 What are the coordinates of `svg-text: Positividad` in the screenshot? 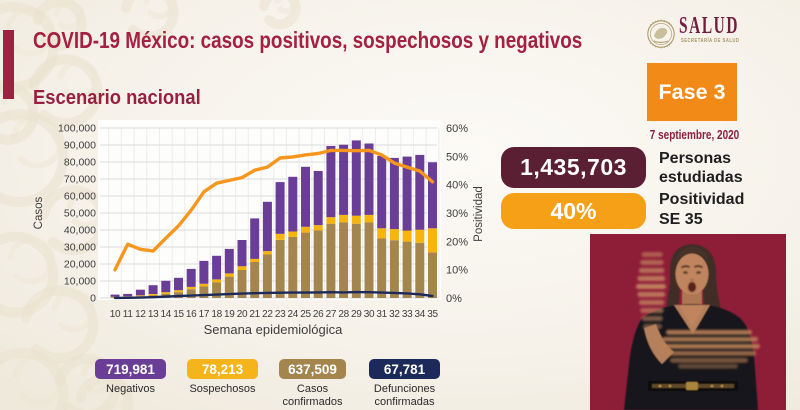 It's located at (479, 214).